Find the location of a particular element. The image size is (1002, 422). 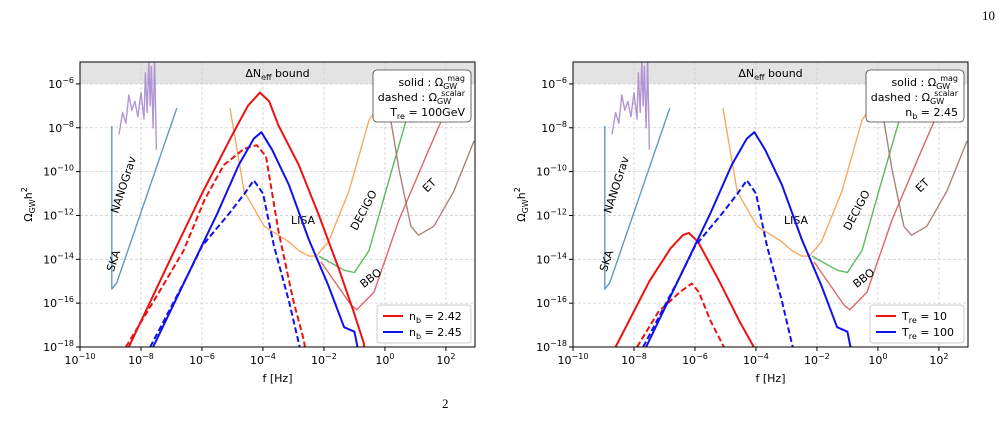

annotation-line: nb = 2.45 is located at coordinates (931, 113).